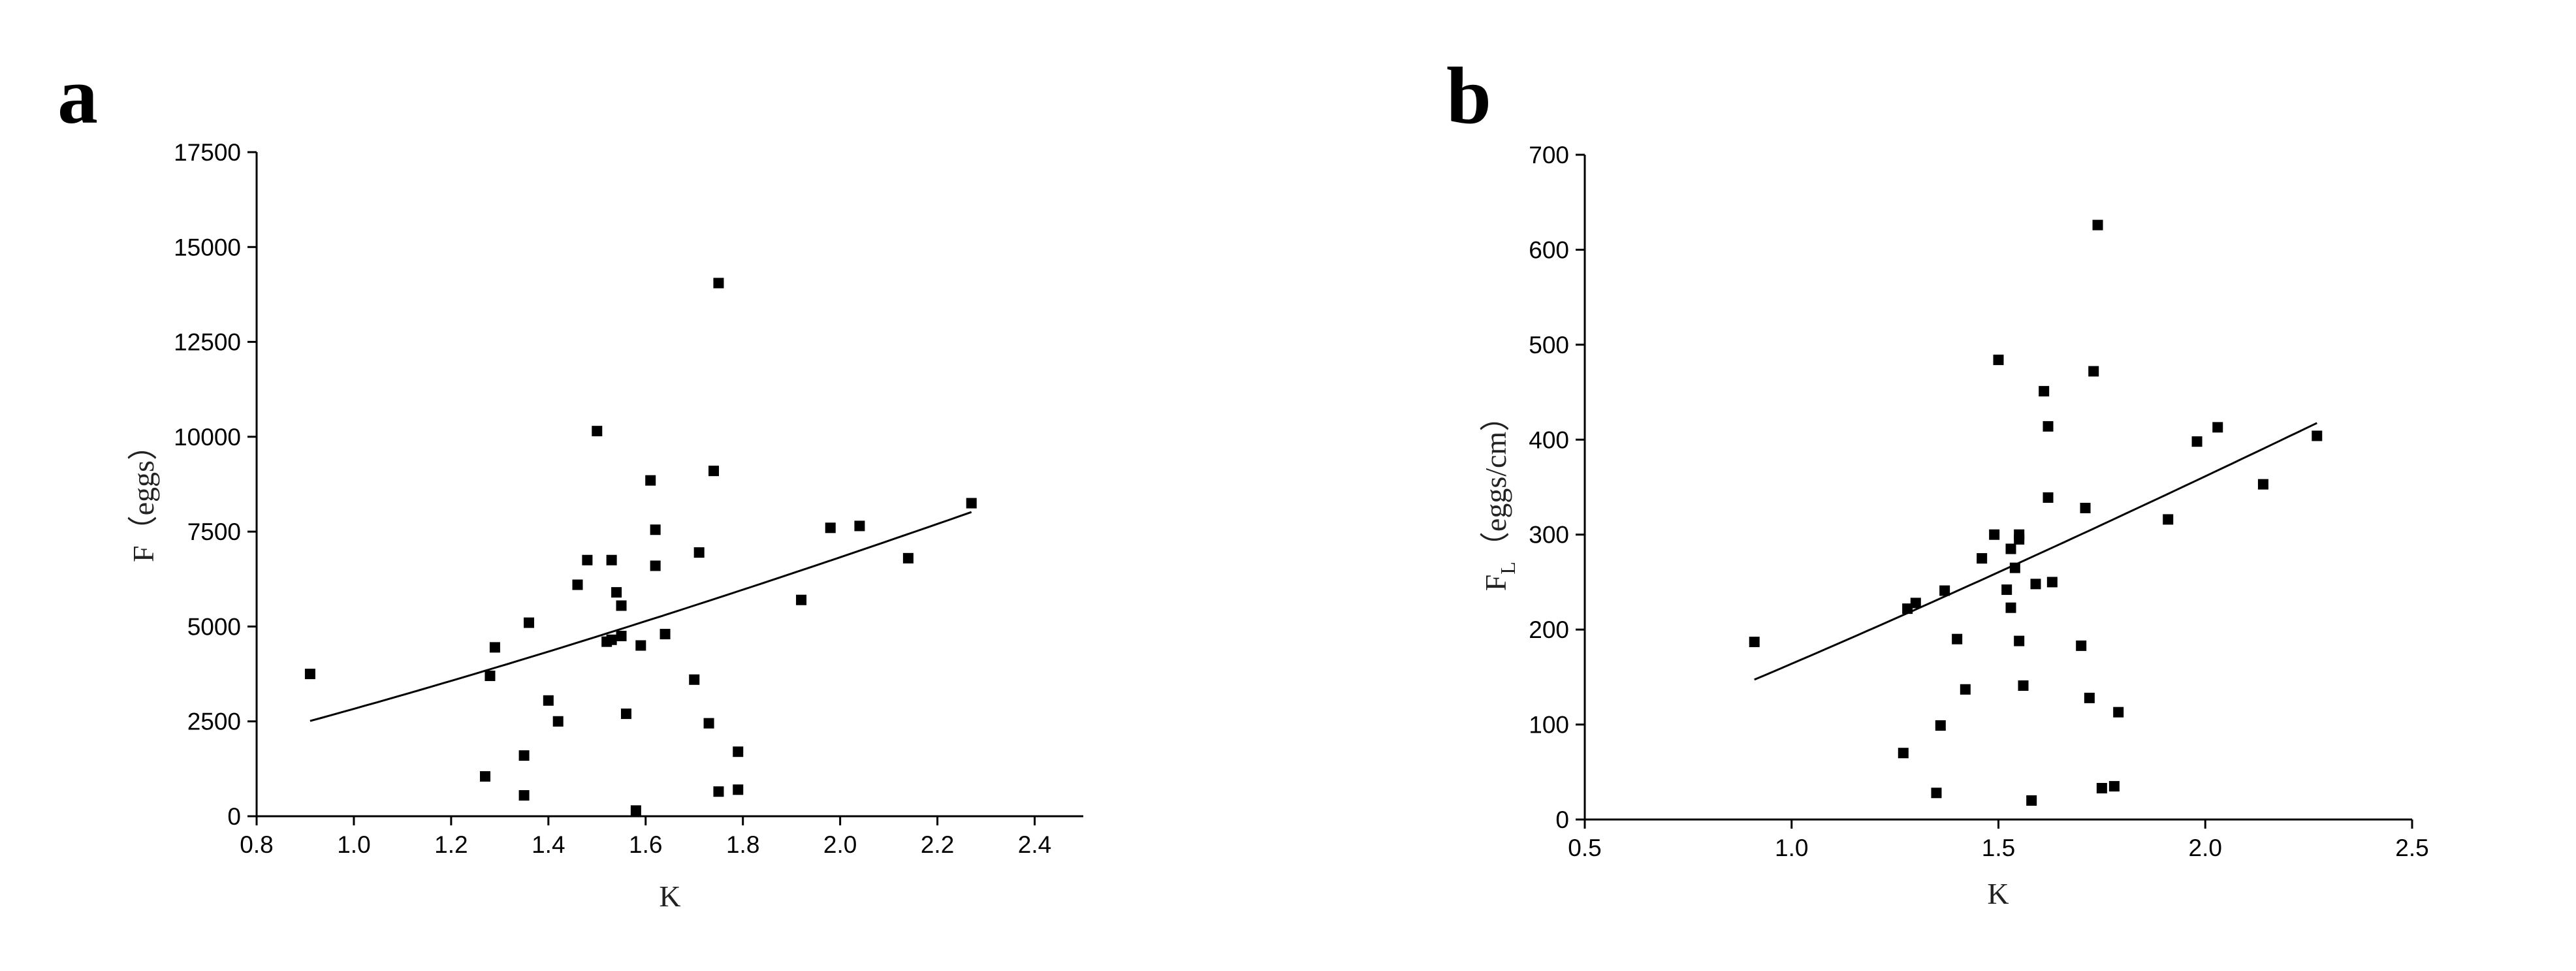 This screenshot has width=2576, height=971. What do you see at coordinates (234, 816) in the screenshot?
I see `y-tick-label-a: 0` at bounding box center [234, 816].